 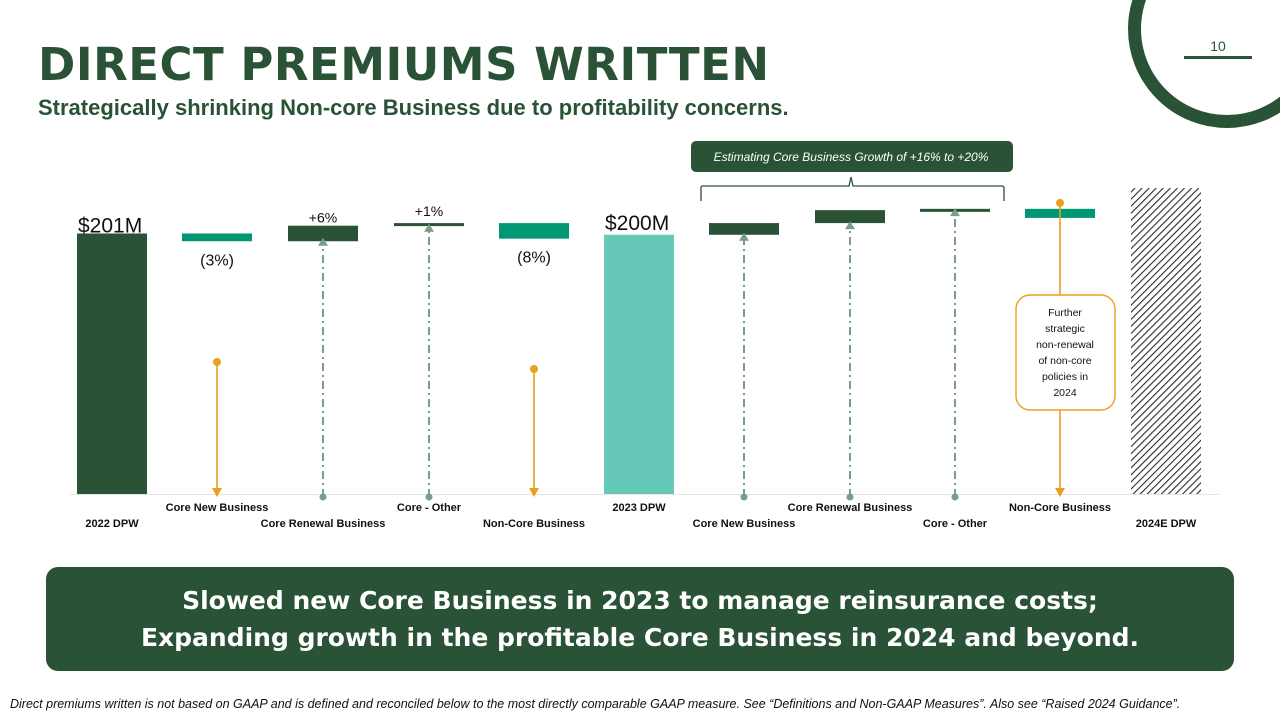 What do you see at coordinates (1218, 46) in the screenshot?
I see `page-number: 10` at bounding box center [1218, 46].